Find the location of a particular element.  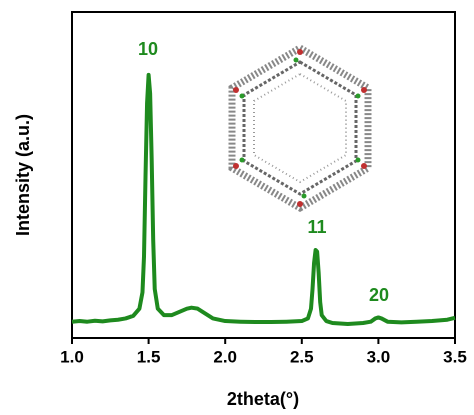

x-tick-label: 1.5 is located at coordinates (149, 356).